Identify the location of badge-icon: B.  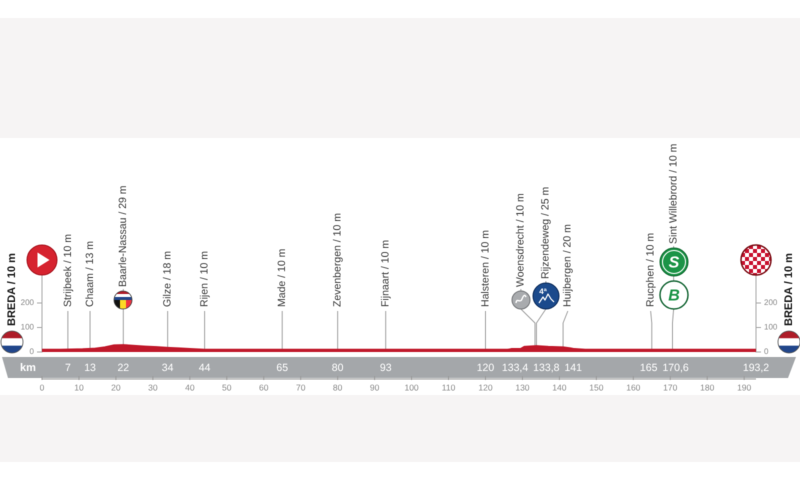
(673, 295).